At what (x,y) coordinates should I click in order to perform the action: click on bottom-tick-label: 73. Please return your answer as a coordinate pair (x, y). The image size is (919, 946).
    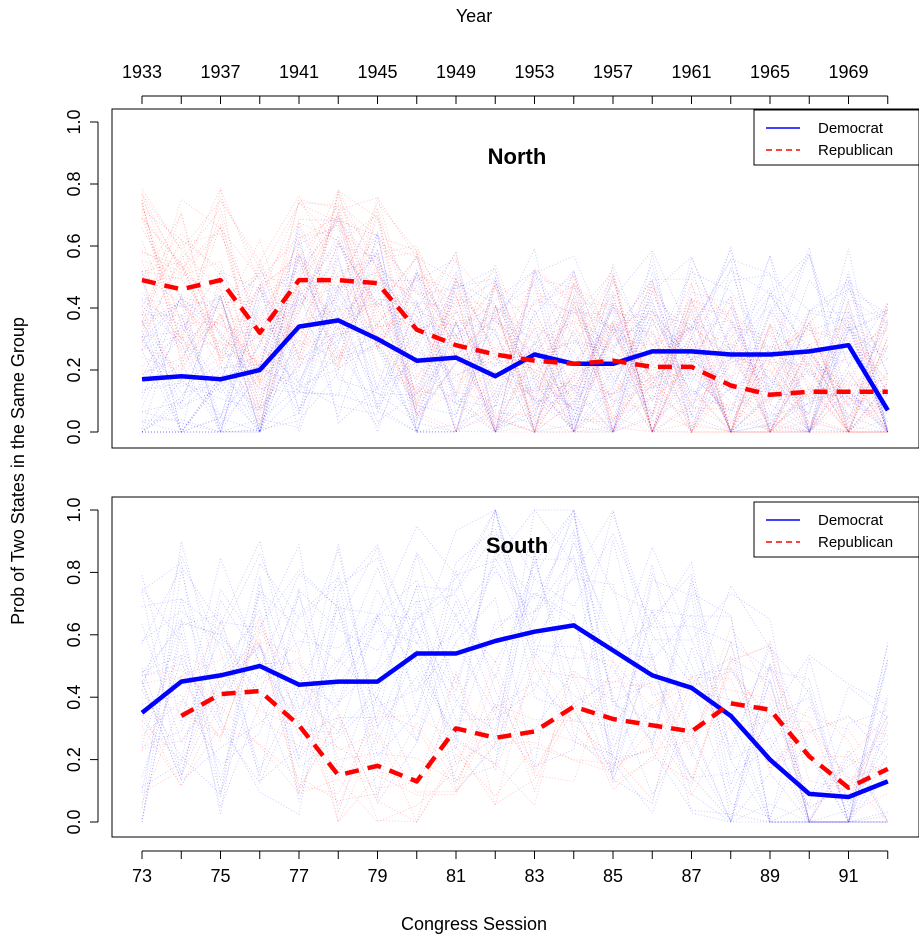
    Looking at the image, I should click on (142, 876).